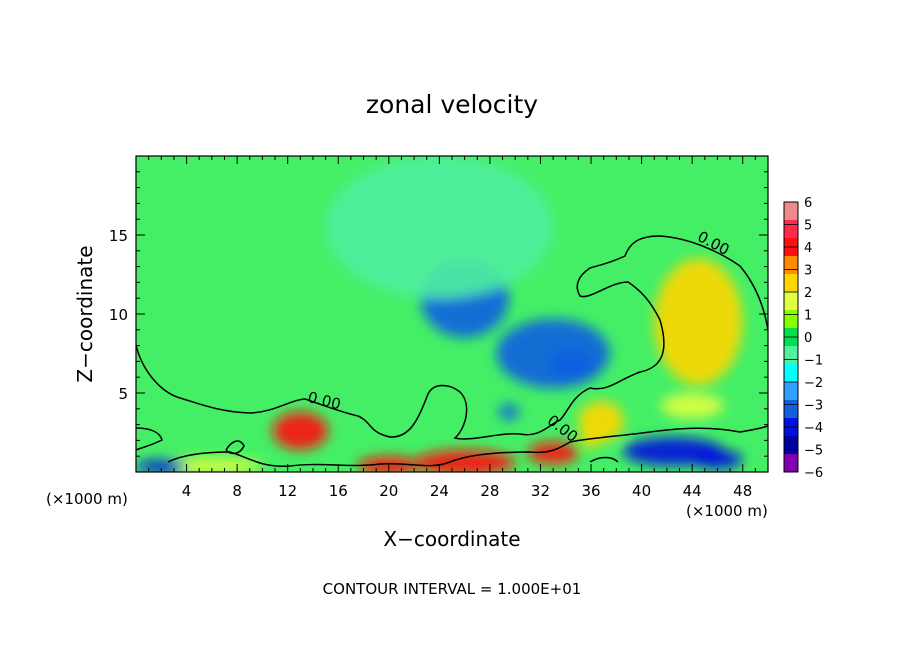 The image size is (904, 654). What do you see at coordinates (237, 491) in the screenshot?
I see `x-tick-label: 8` at bounding box center [237, 491].